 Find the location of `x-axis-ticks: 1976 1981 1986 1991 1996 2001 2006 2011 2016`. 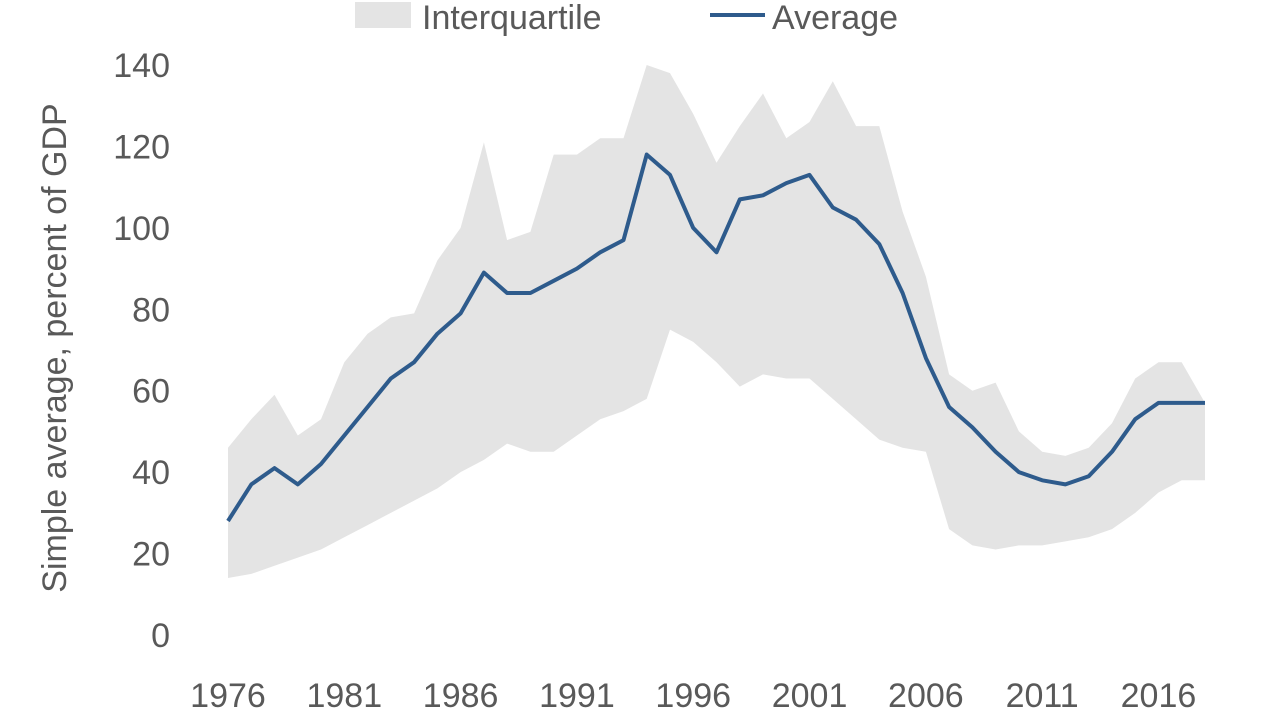

x-axis-ticks: 1976 1981 1986 1991 1996 2001 2006 2011 2016 is located at coordinates (693, 696).